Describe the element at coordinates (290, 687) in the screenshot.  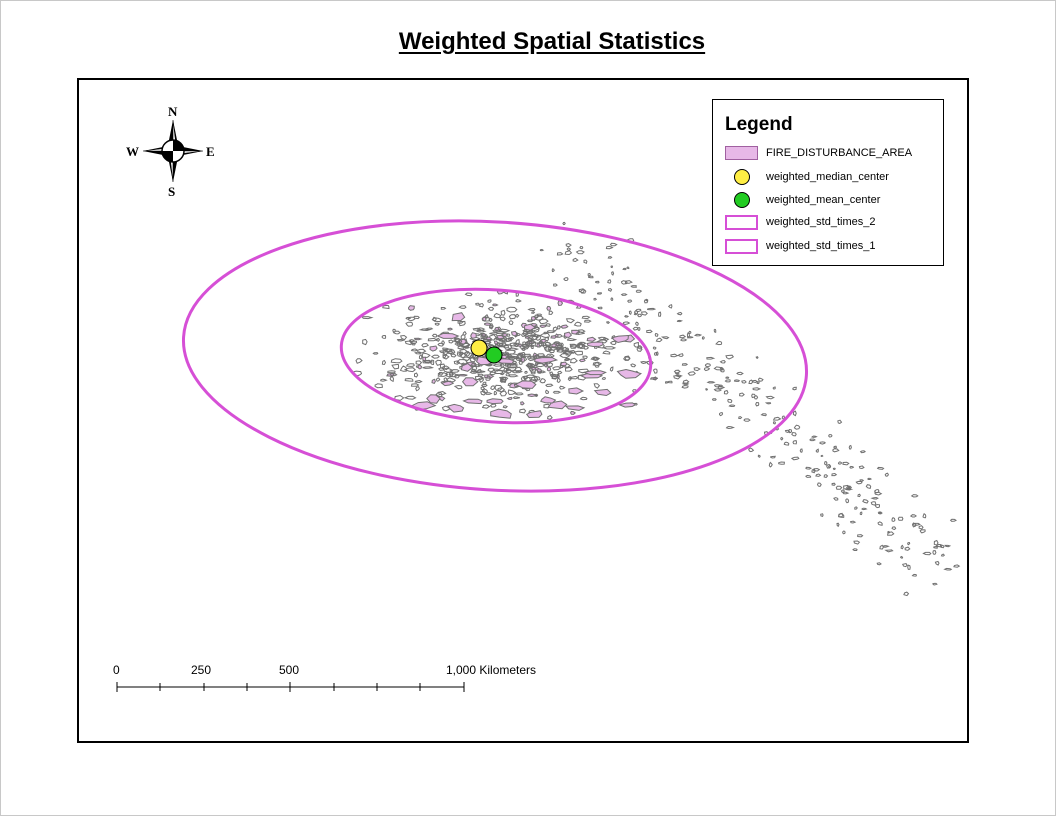
I see `scale-bar` at that location.